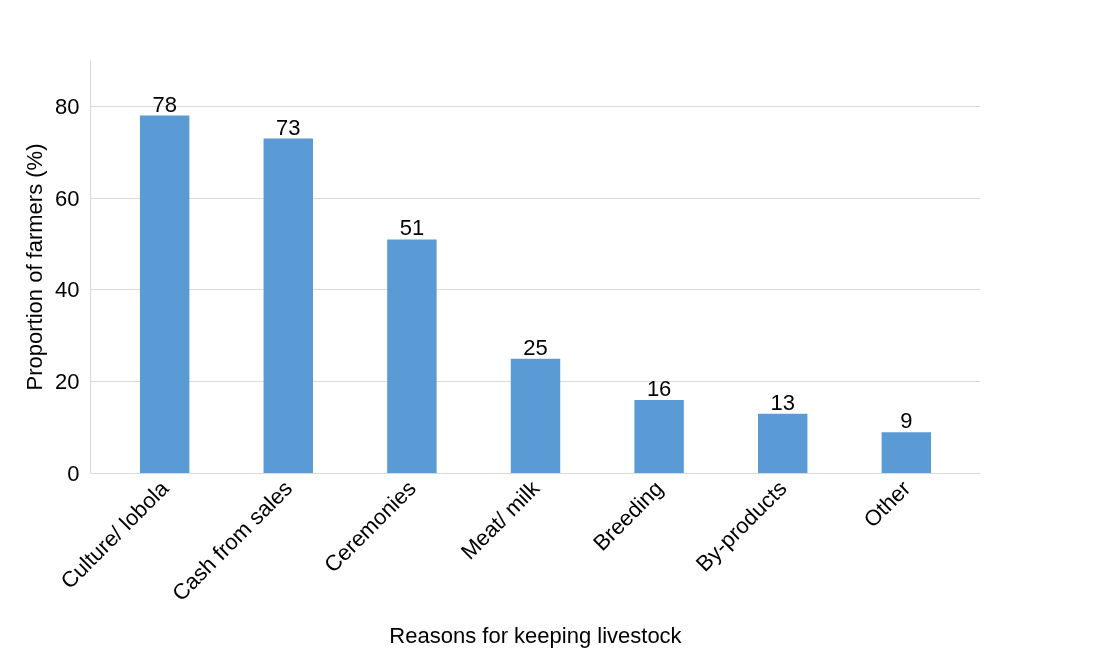  I want to click on y-tick-label: 20, so click(67, 382).